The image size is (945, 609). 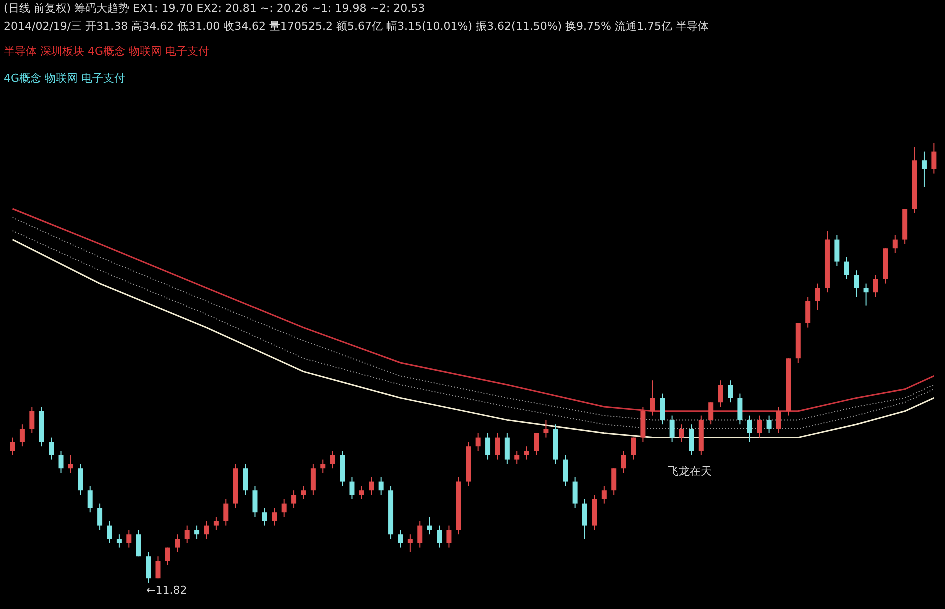 What do you see at coordinates (167, 590) in the screenshot?
I see `text: ←11.82` at bounding box center [167, 590].